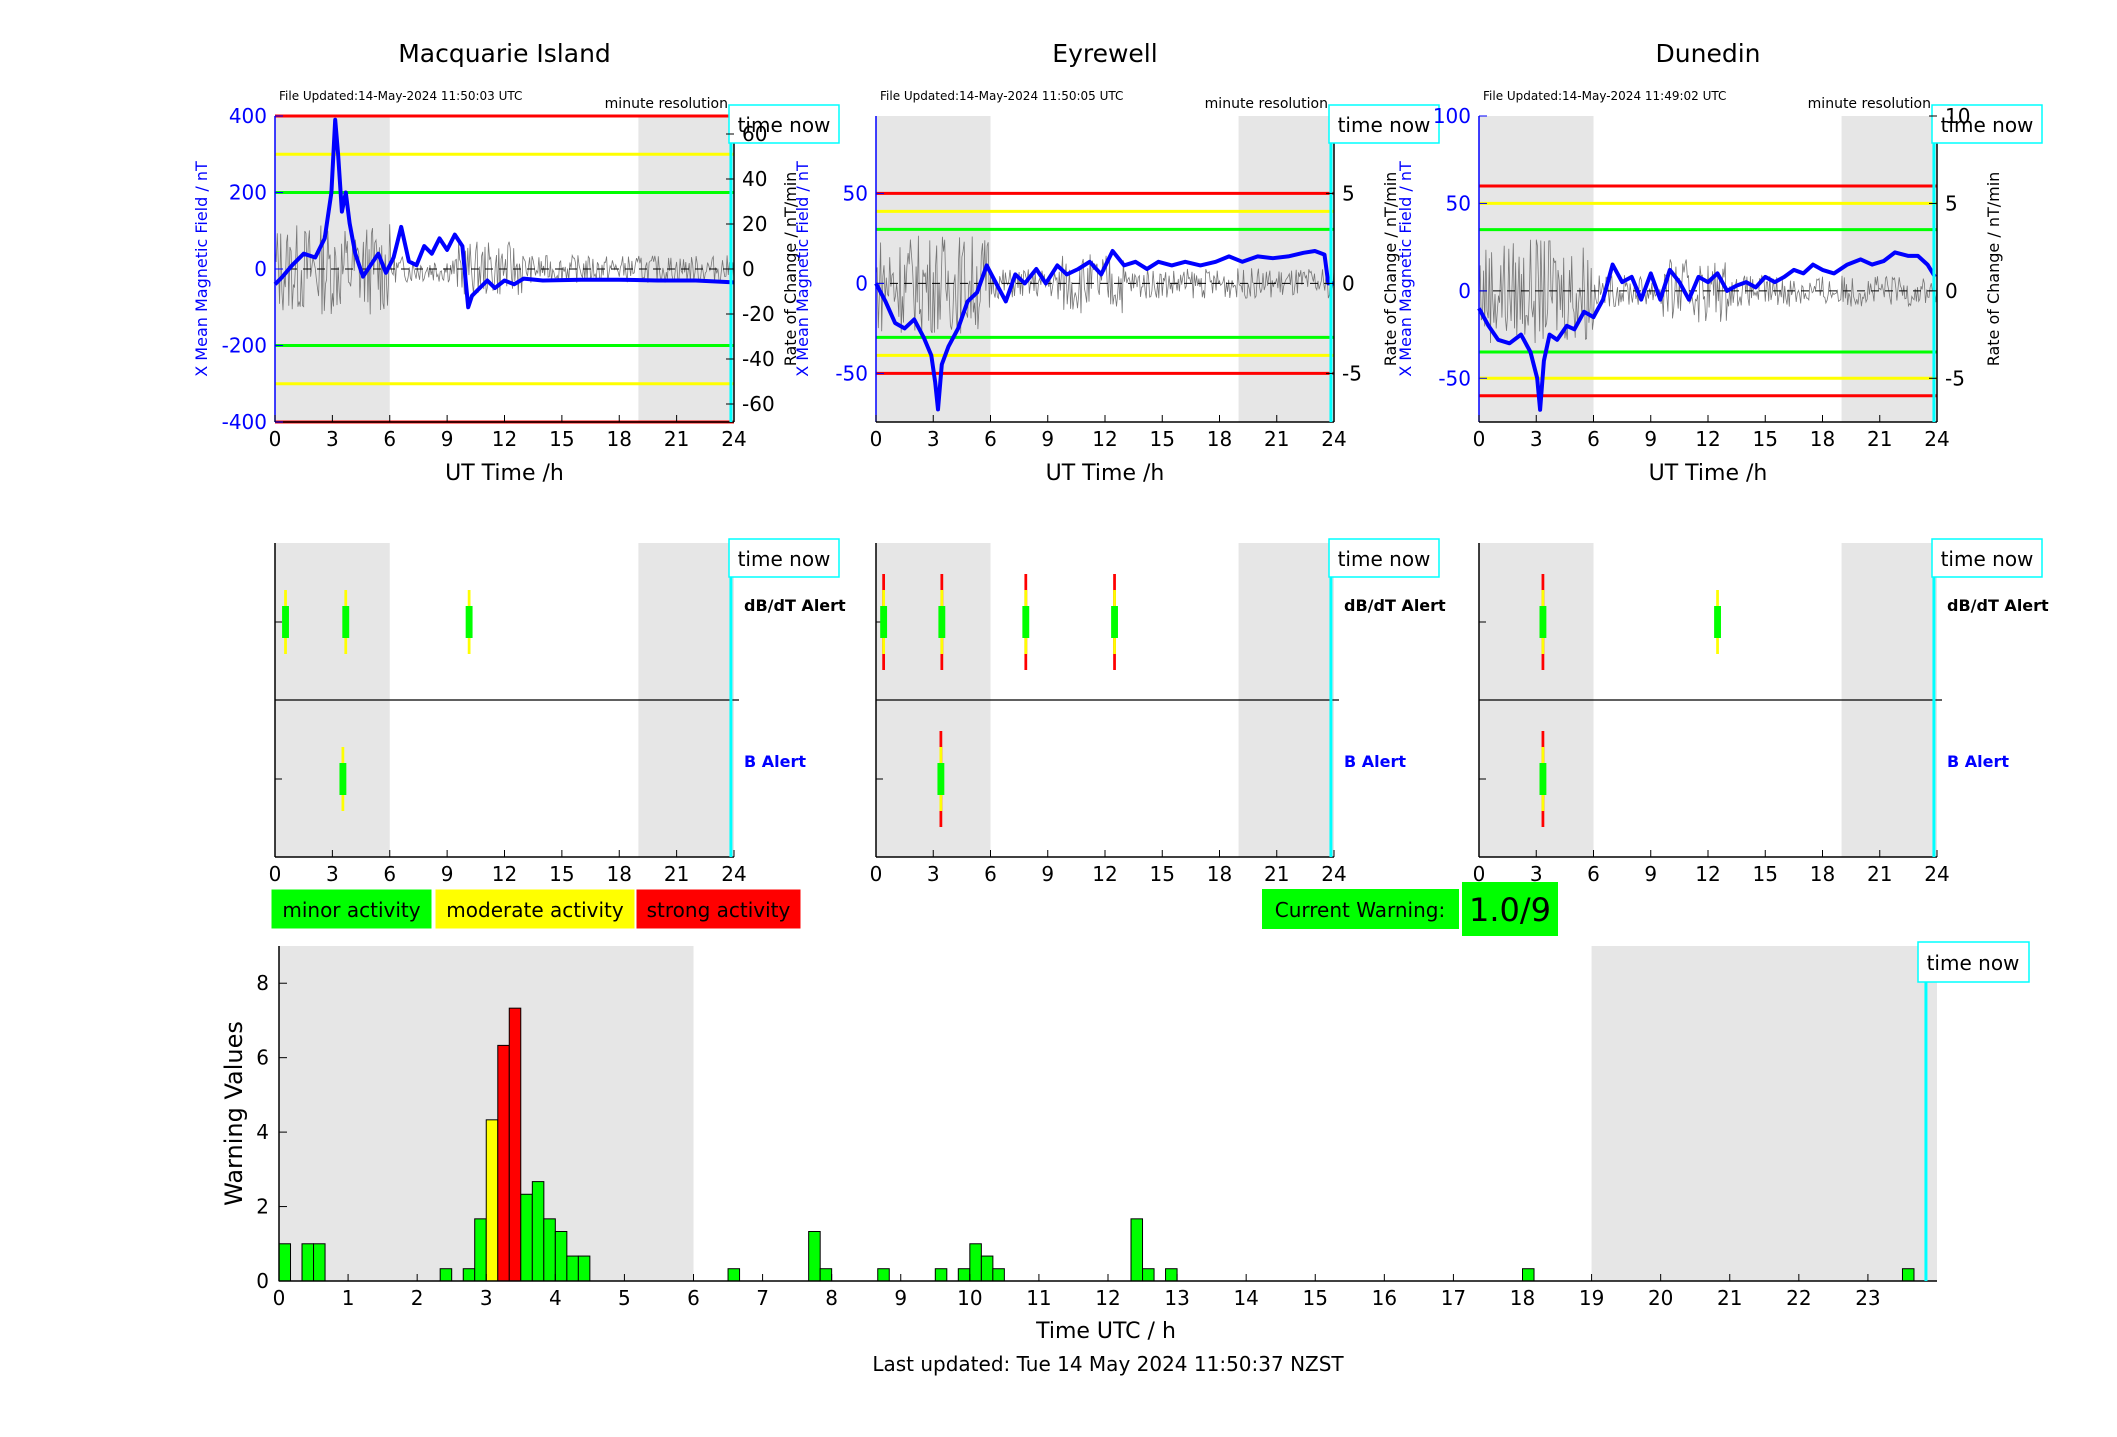 Image resolution: width=2117 pixels, height=1437 pixels. I want to click on file-updated-label: File Updated:14-May-2024 11:49:02 UTC, so click(1604, 96).